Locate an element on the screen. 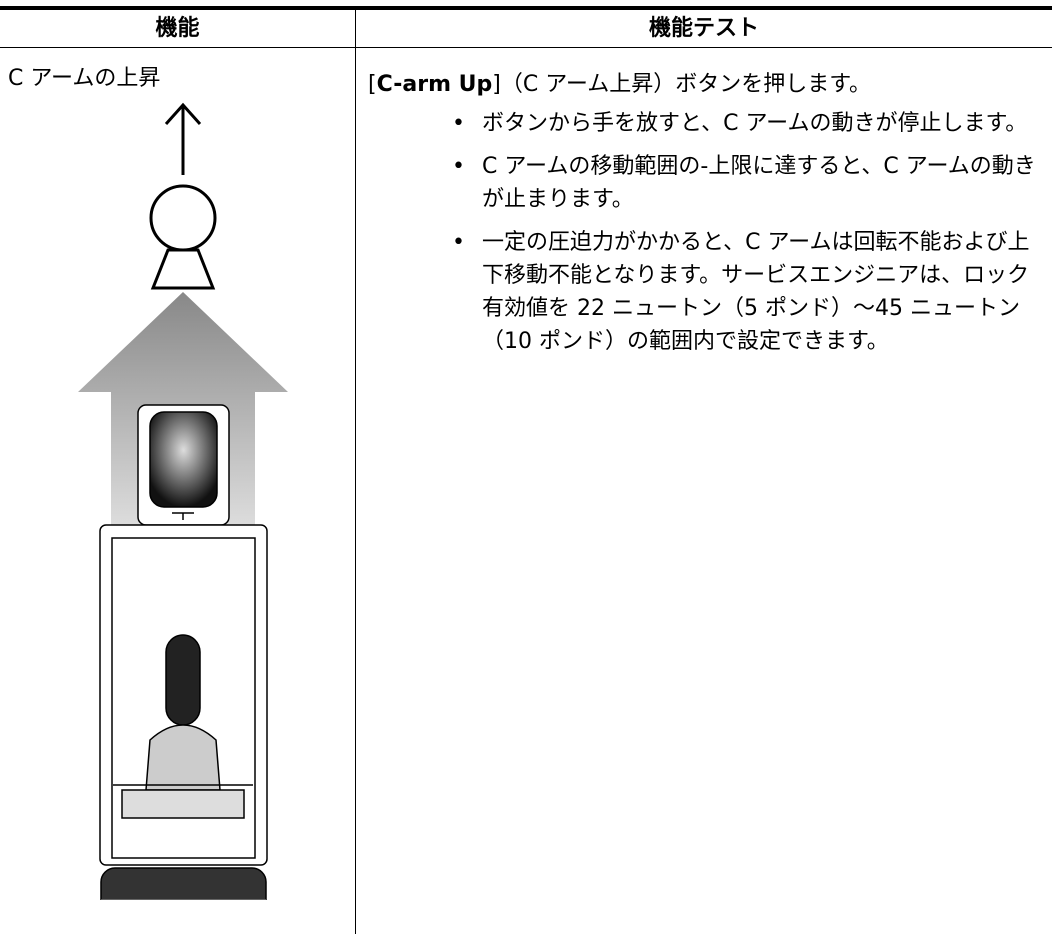 The width and height of the screenshot is (1052, 934). header-cell: 機能テスト is located at coordinates (703, 28).